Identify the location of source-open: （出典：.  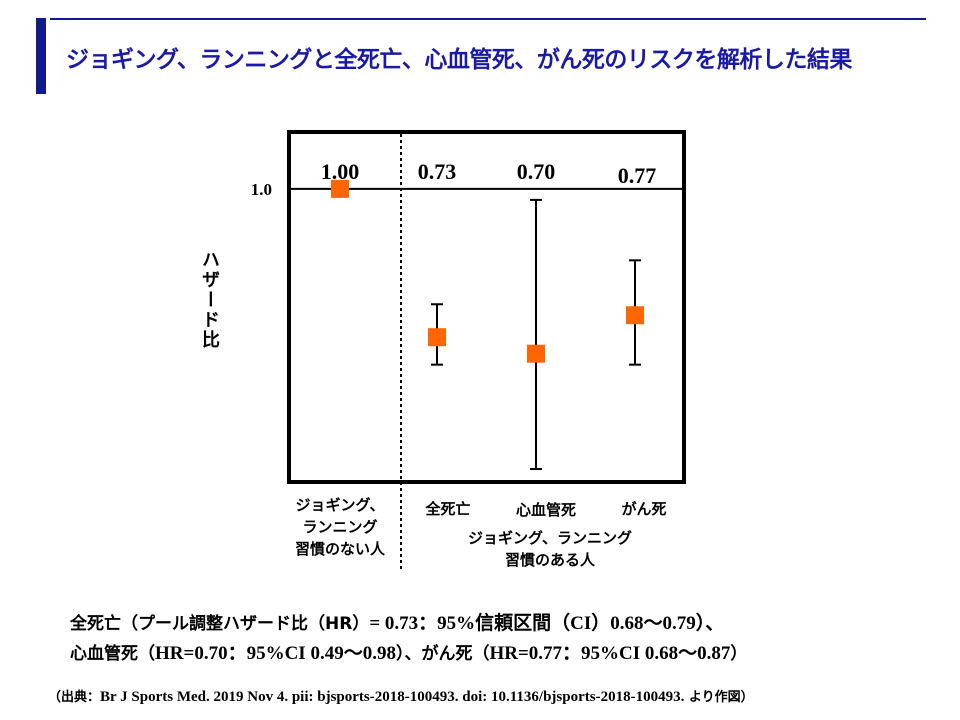
(74, 697).